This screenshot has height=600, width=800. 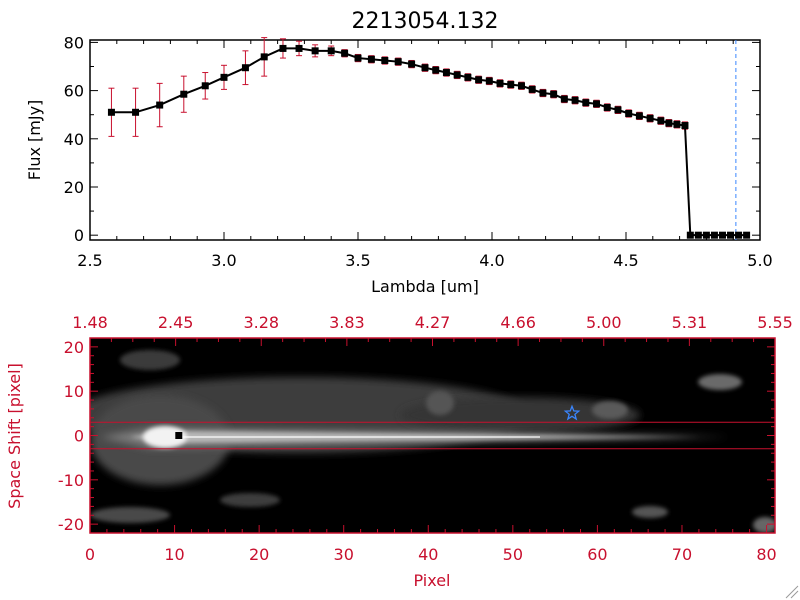 What do you see at coordinates (518, 322) in the screenshot?
I see `top-axis-tick-label: 4.66` at bounding box center [518, 322].